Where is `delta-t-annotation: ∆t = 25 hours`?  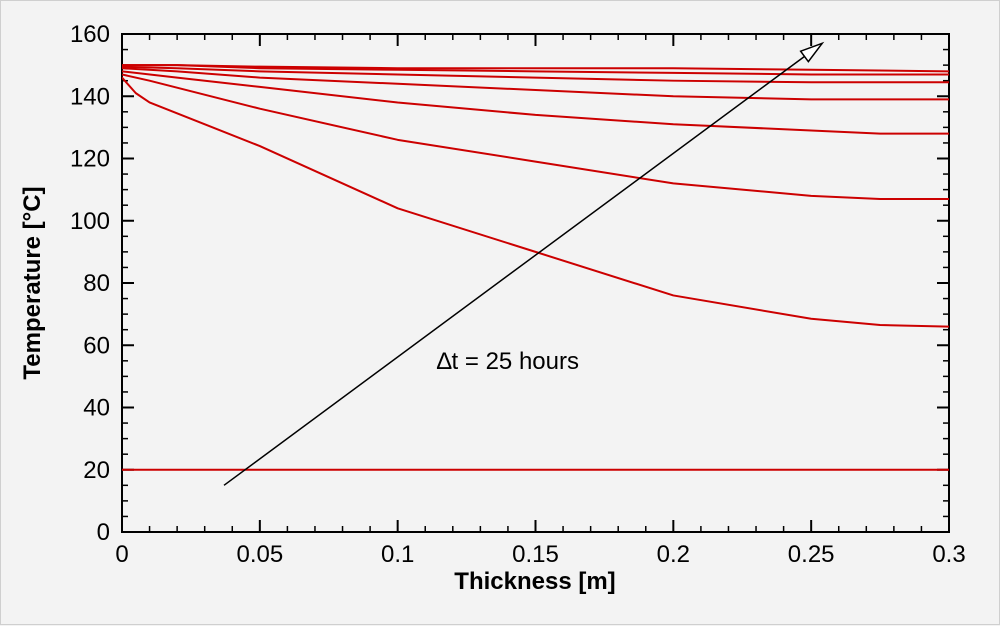
delta-t-annotation: ∆t = 25 hours is located at coordinates (508, 361).